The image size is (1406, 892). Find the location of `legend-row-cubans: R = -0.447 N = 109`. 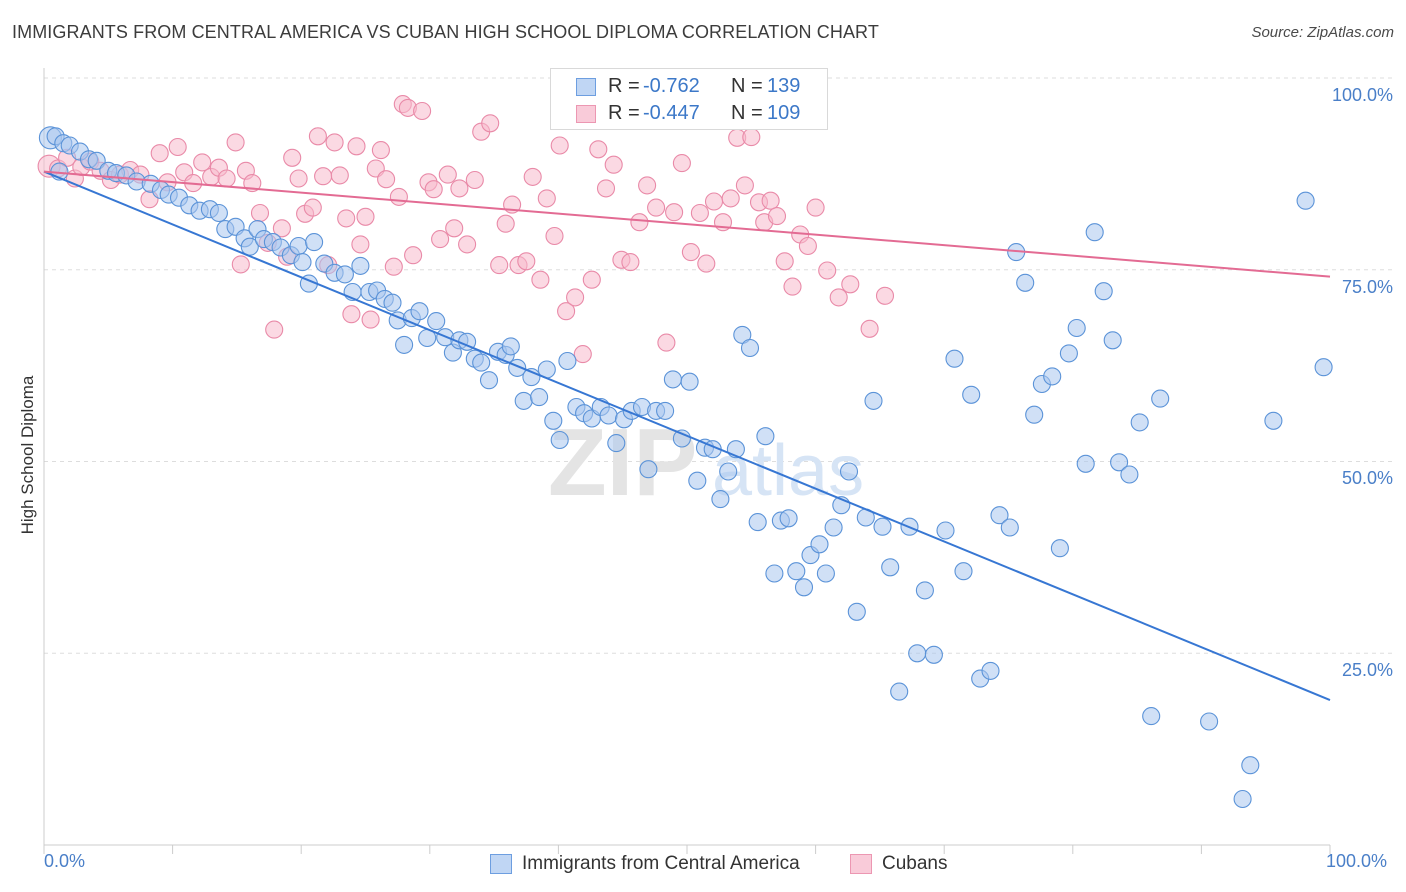

legend-row-cubans: R = -0.447 N = 109 is located at coordinates (689, 113).